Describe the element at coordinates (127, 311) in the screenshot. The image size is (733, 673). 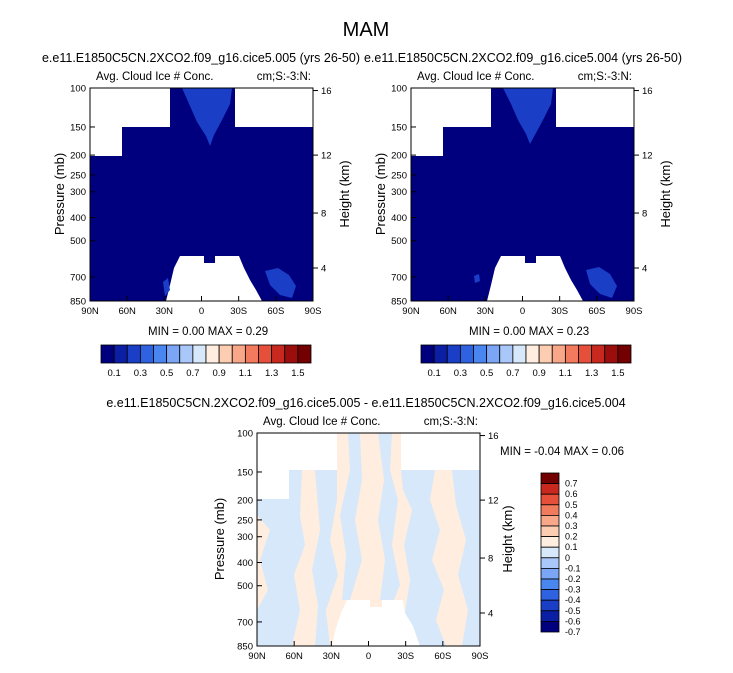
I see `panel-a-x-tick-label: 60N` at that location.